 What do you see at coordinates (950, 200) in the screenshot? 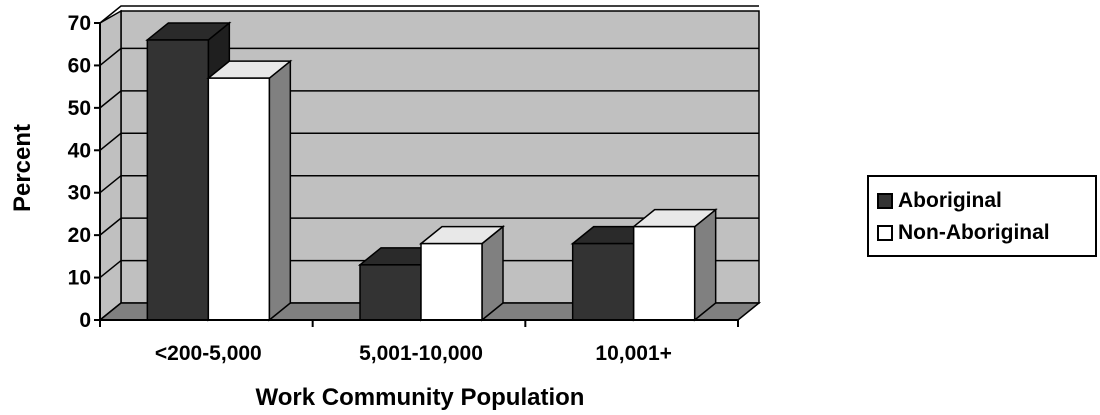
I see `legend-label-aboriginal: Aboriginal` at bounding box center [950, 200].